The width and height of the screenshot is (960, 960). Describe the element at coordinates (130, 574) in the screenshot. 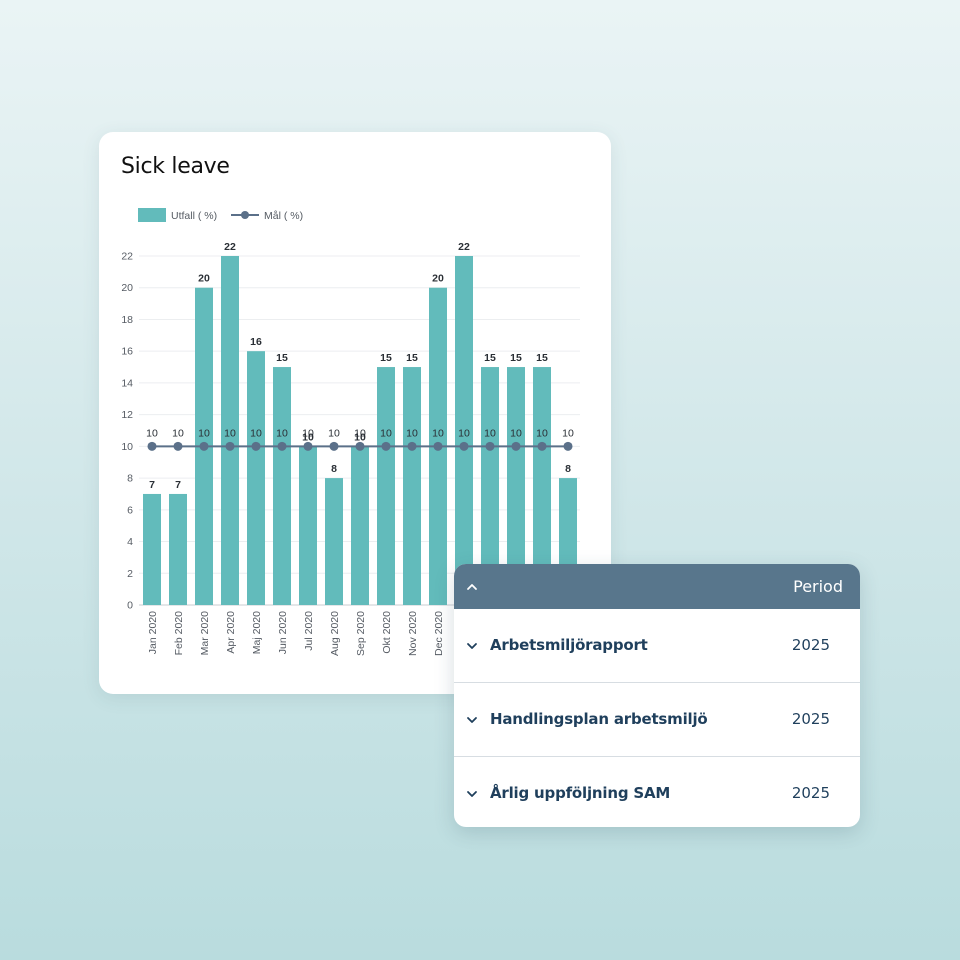

I see `y-tick-label: 2` at that location.